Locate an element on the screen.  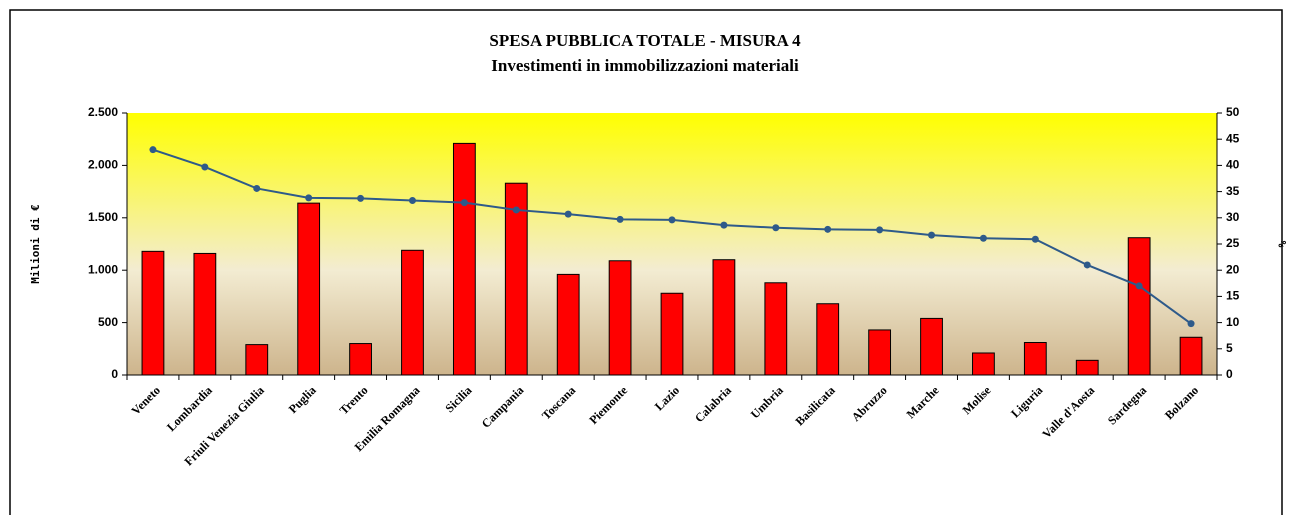
x-tick-label: Marche is located at coordinates (923, 402).